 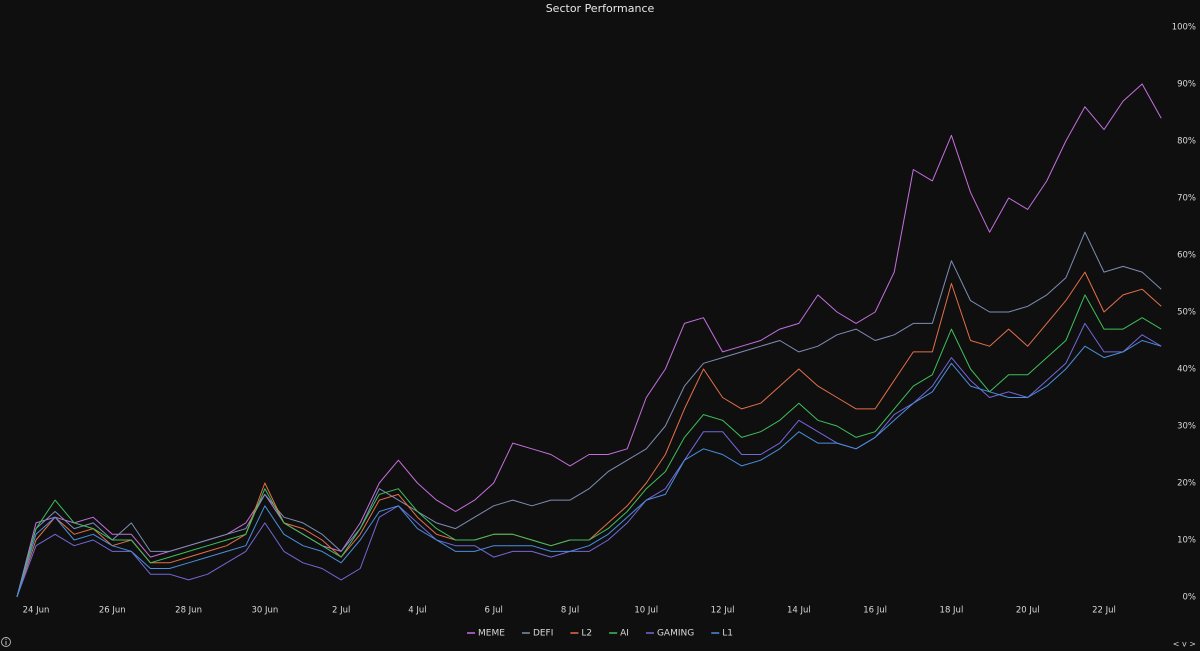 I want to click on legend-label: DEFI, so click(x=543, y=634).